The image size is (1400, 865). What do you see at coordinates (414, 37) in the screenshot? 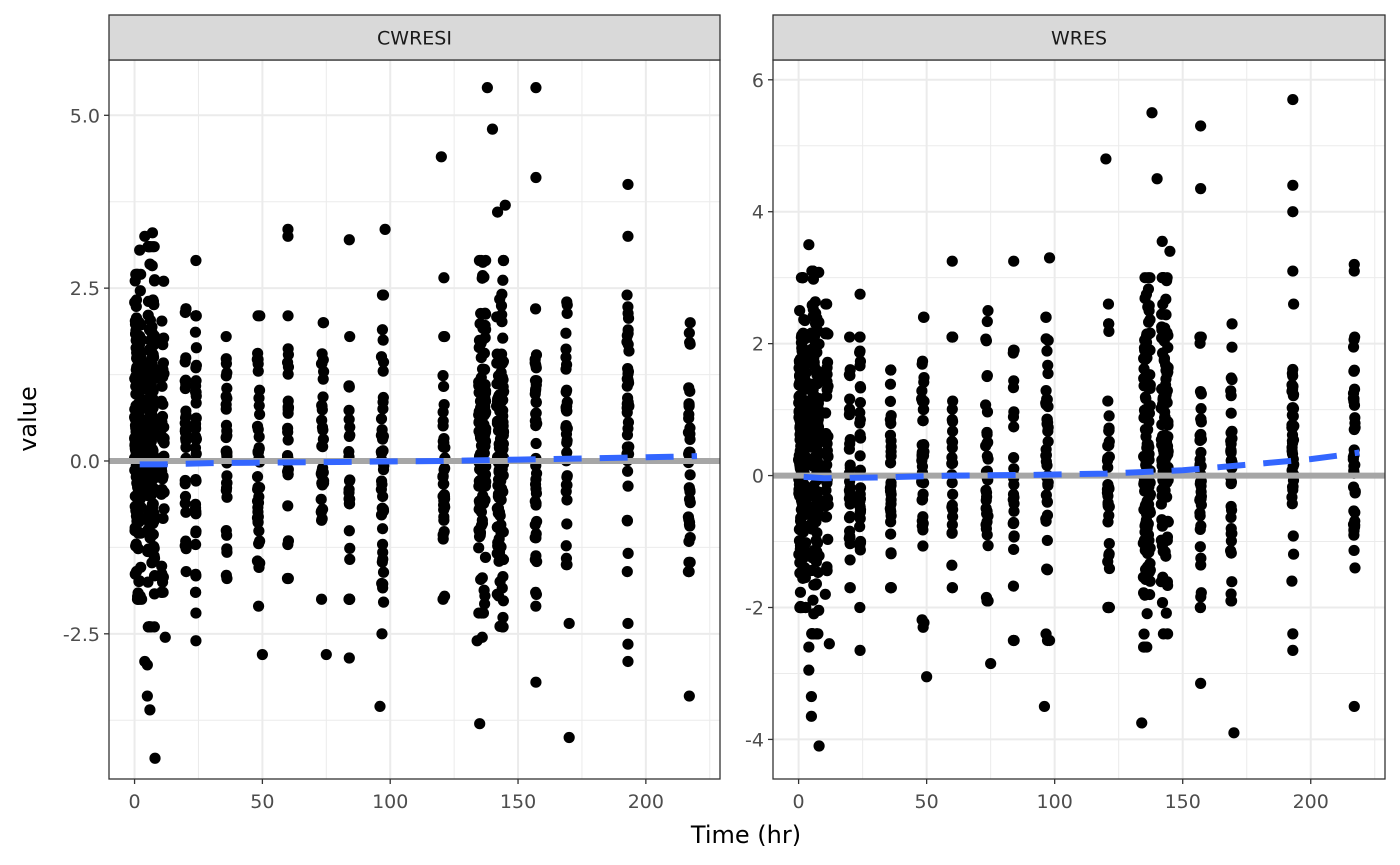
I see `strip-background` at bounding box center [414, 37].